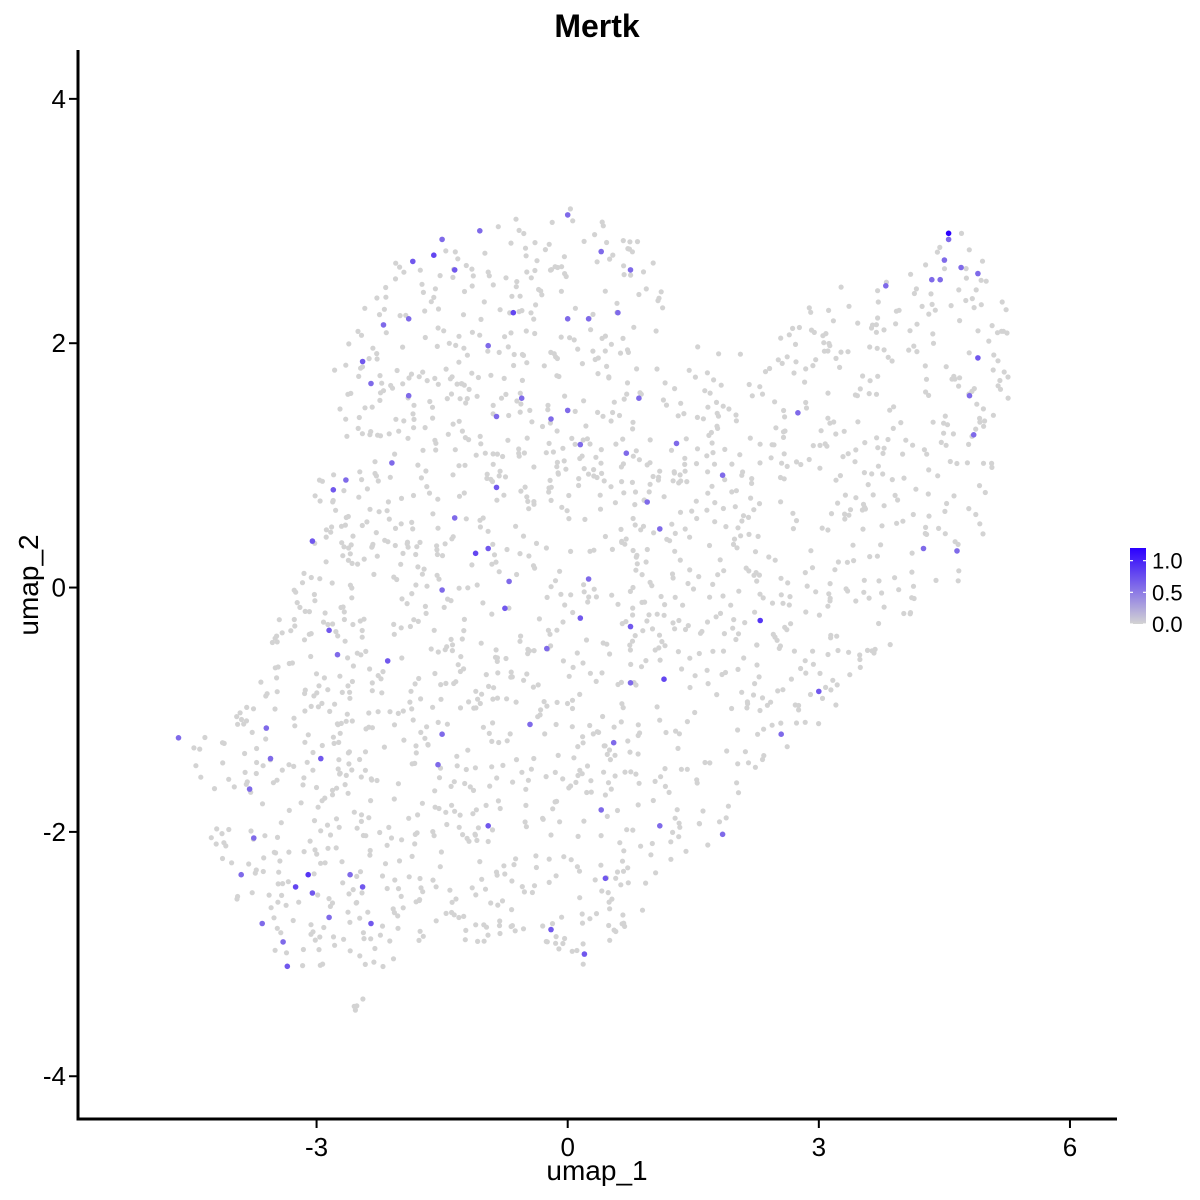  Describe the element at coordinates (597, 26) in the screenshot. I see `chart-title: Mertk` at that location.